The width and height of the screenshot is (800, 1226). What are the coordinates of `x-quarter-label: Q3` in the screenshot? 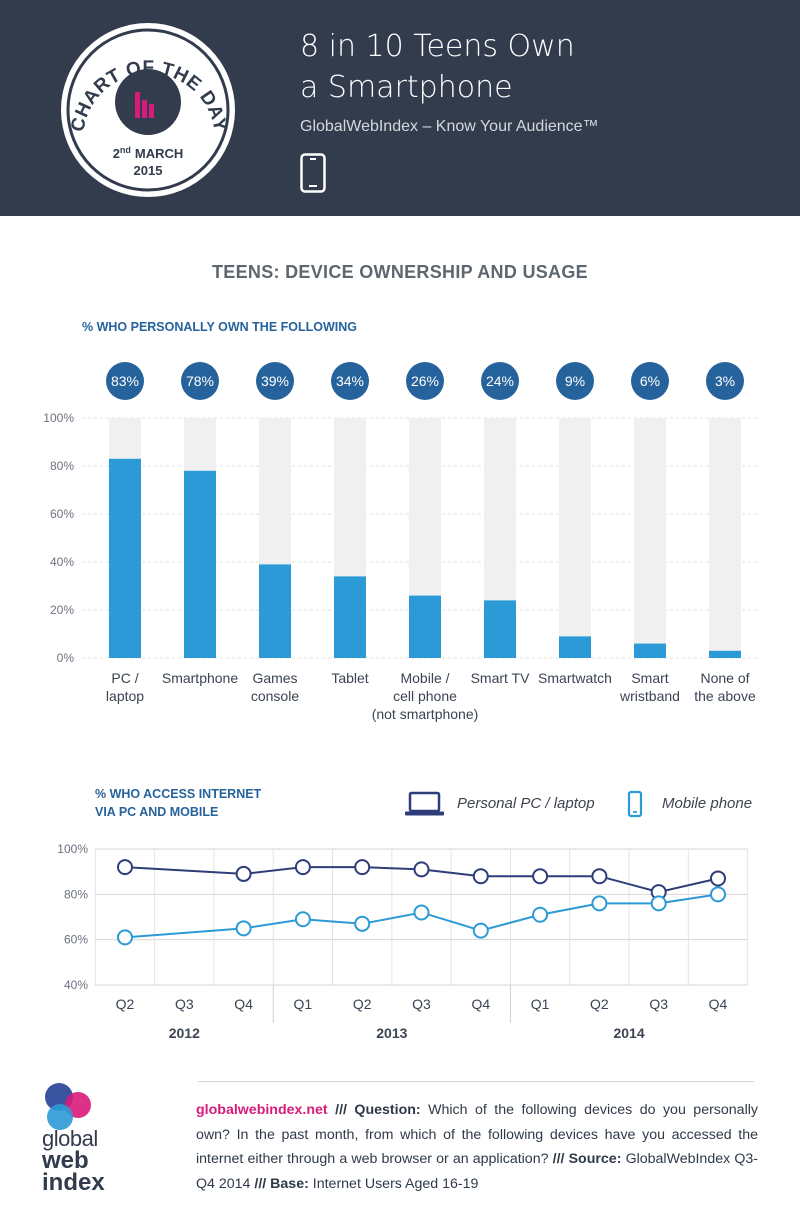 It's located at (658, 1004).